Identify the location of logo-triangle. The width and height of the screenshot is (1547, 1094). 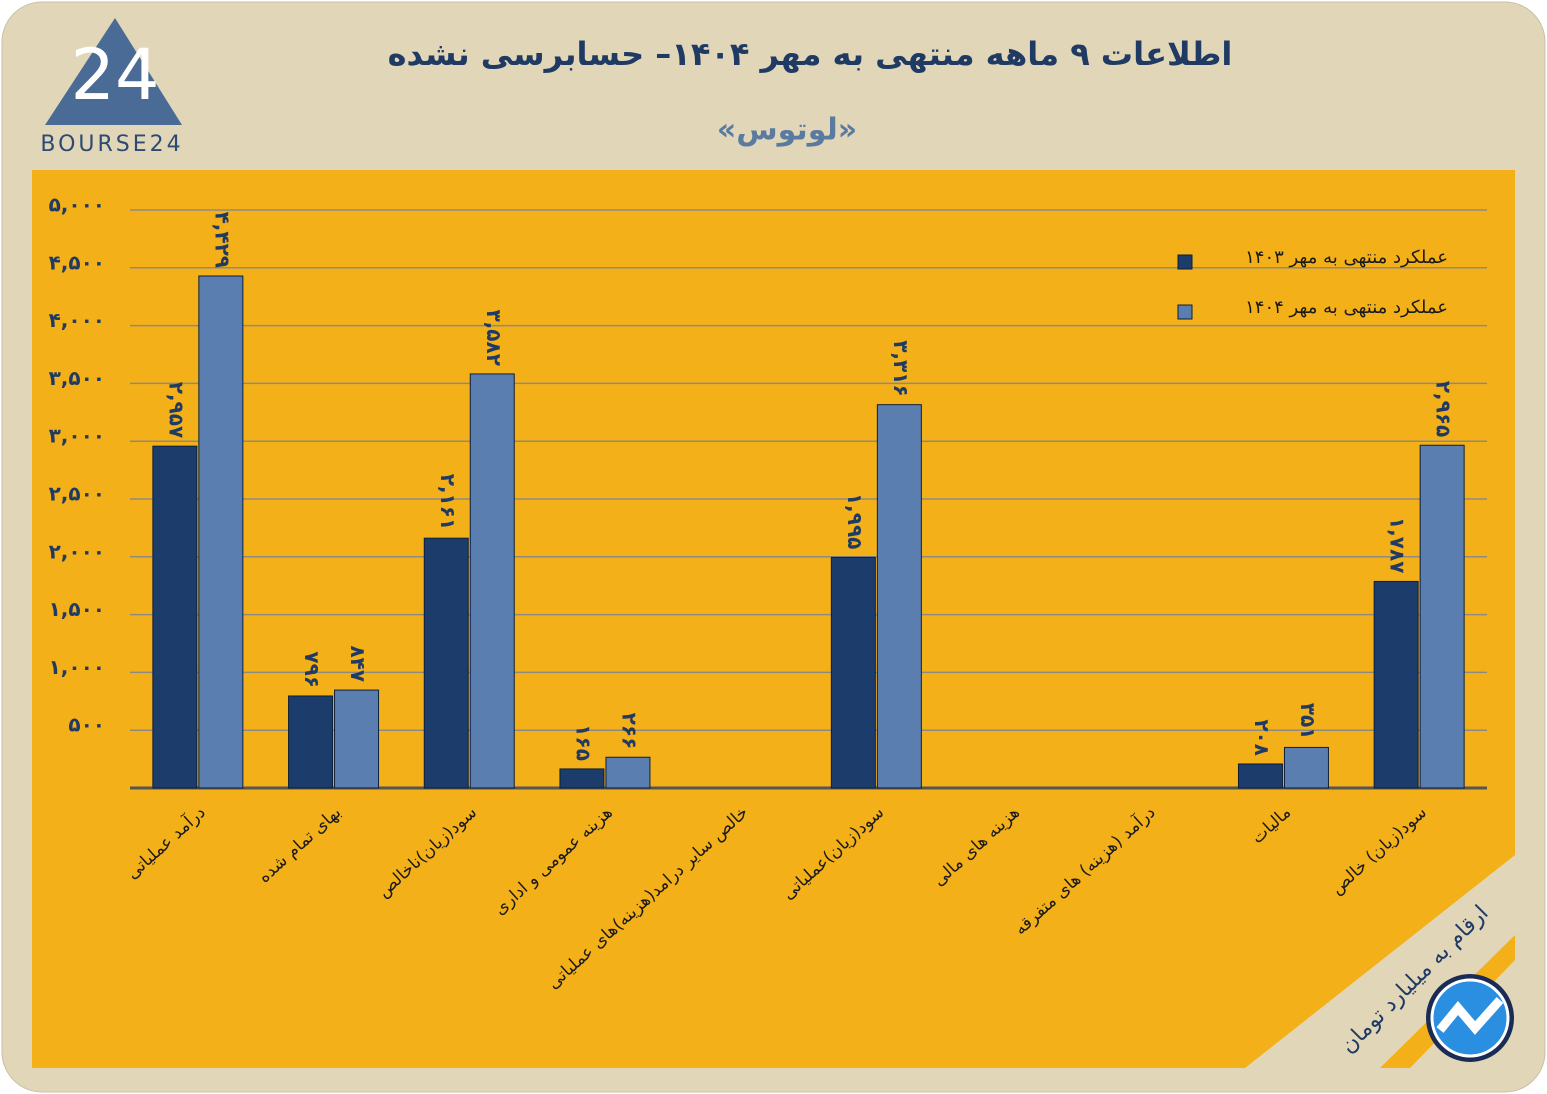
(113, 71).